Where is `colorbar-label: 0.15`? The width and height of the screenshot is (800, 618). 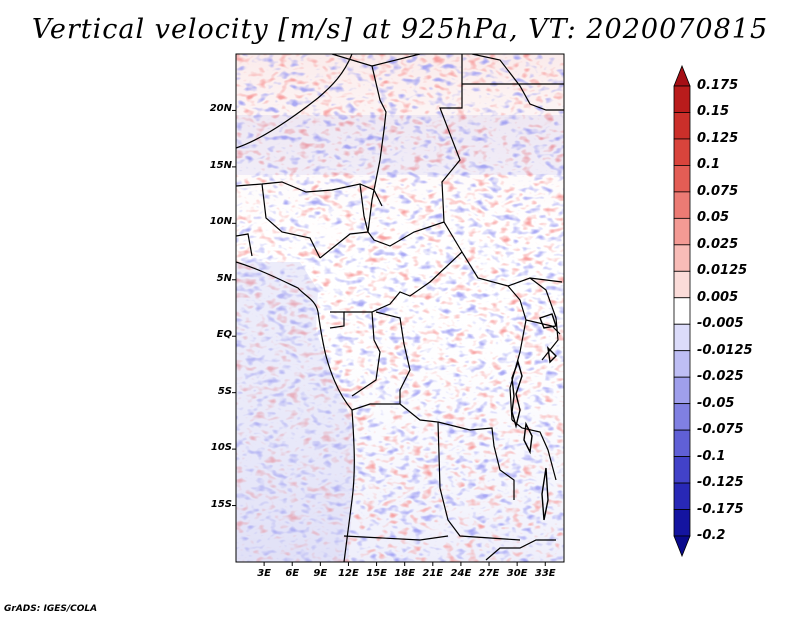
colorbar-label: 0.15 is located at coordinates (713, 112).